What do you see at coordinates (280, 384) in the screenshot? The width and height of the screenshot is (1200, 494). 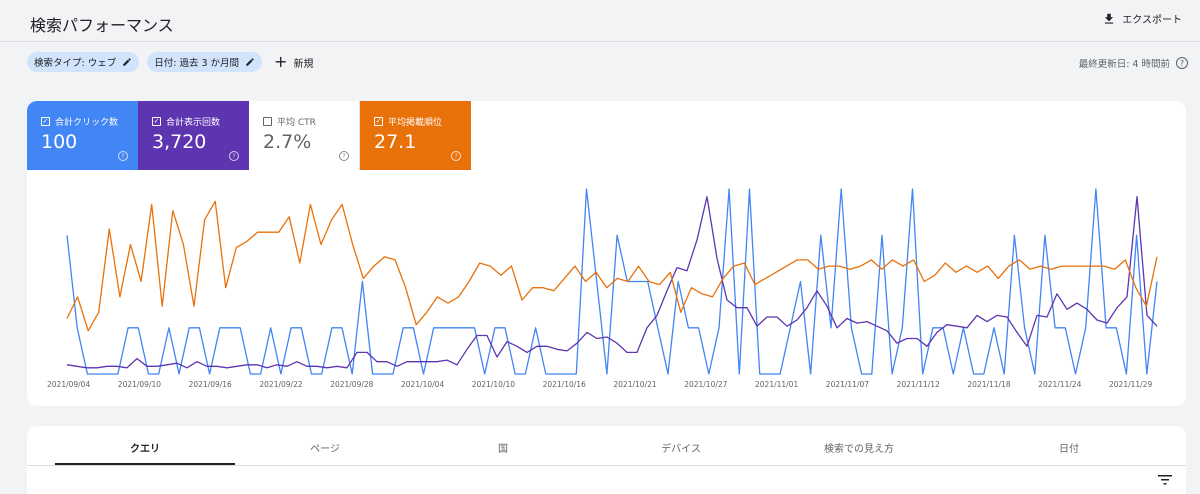 I see `x-tick-label: 2021/09/22` at bounding box center [280, 384].